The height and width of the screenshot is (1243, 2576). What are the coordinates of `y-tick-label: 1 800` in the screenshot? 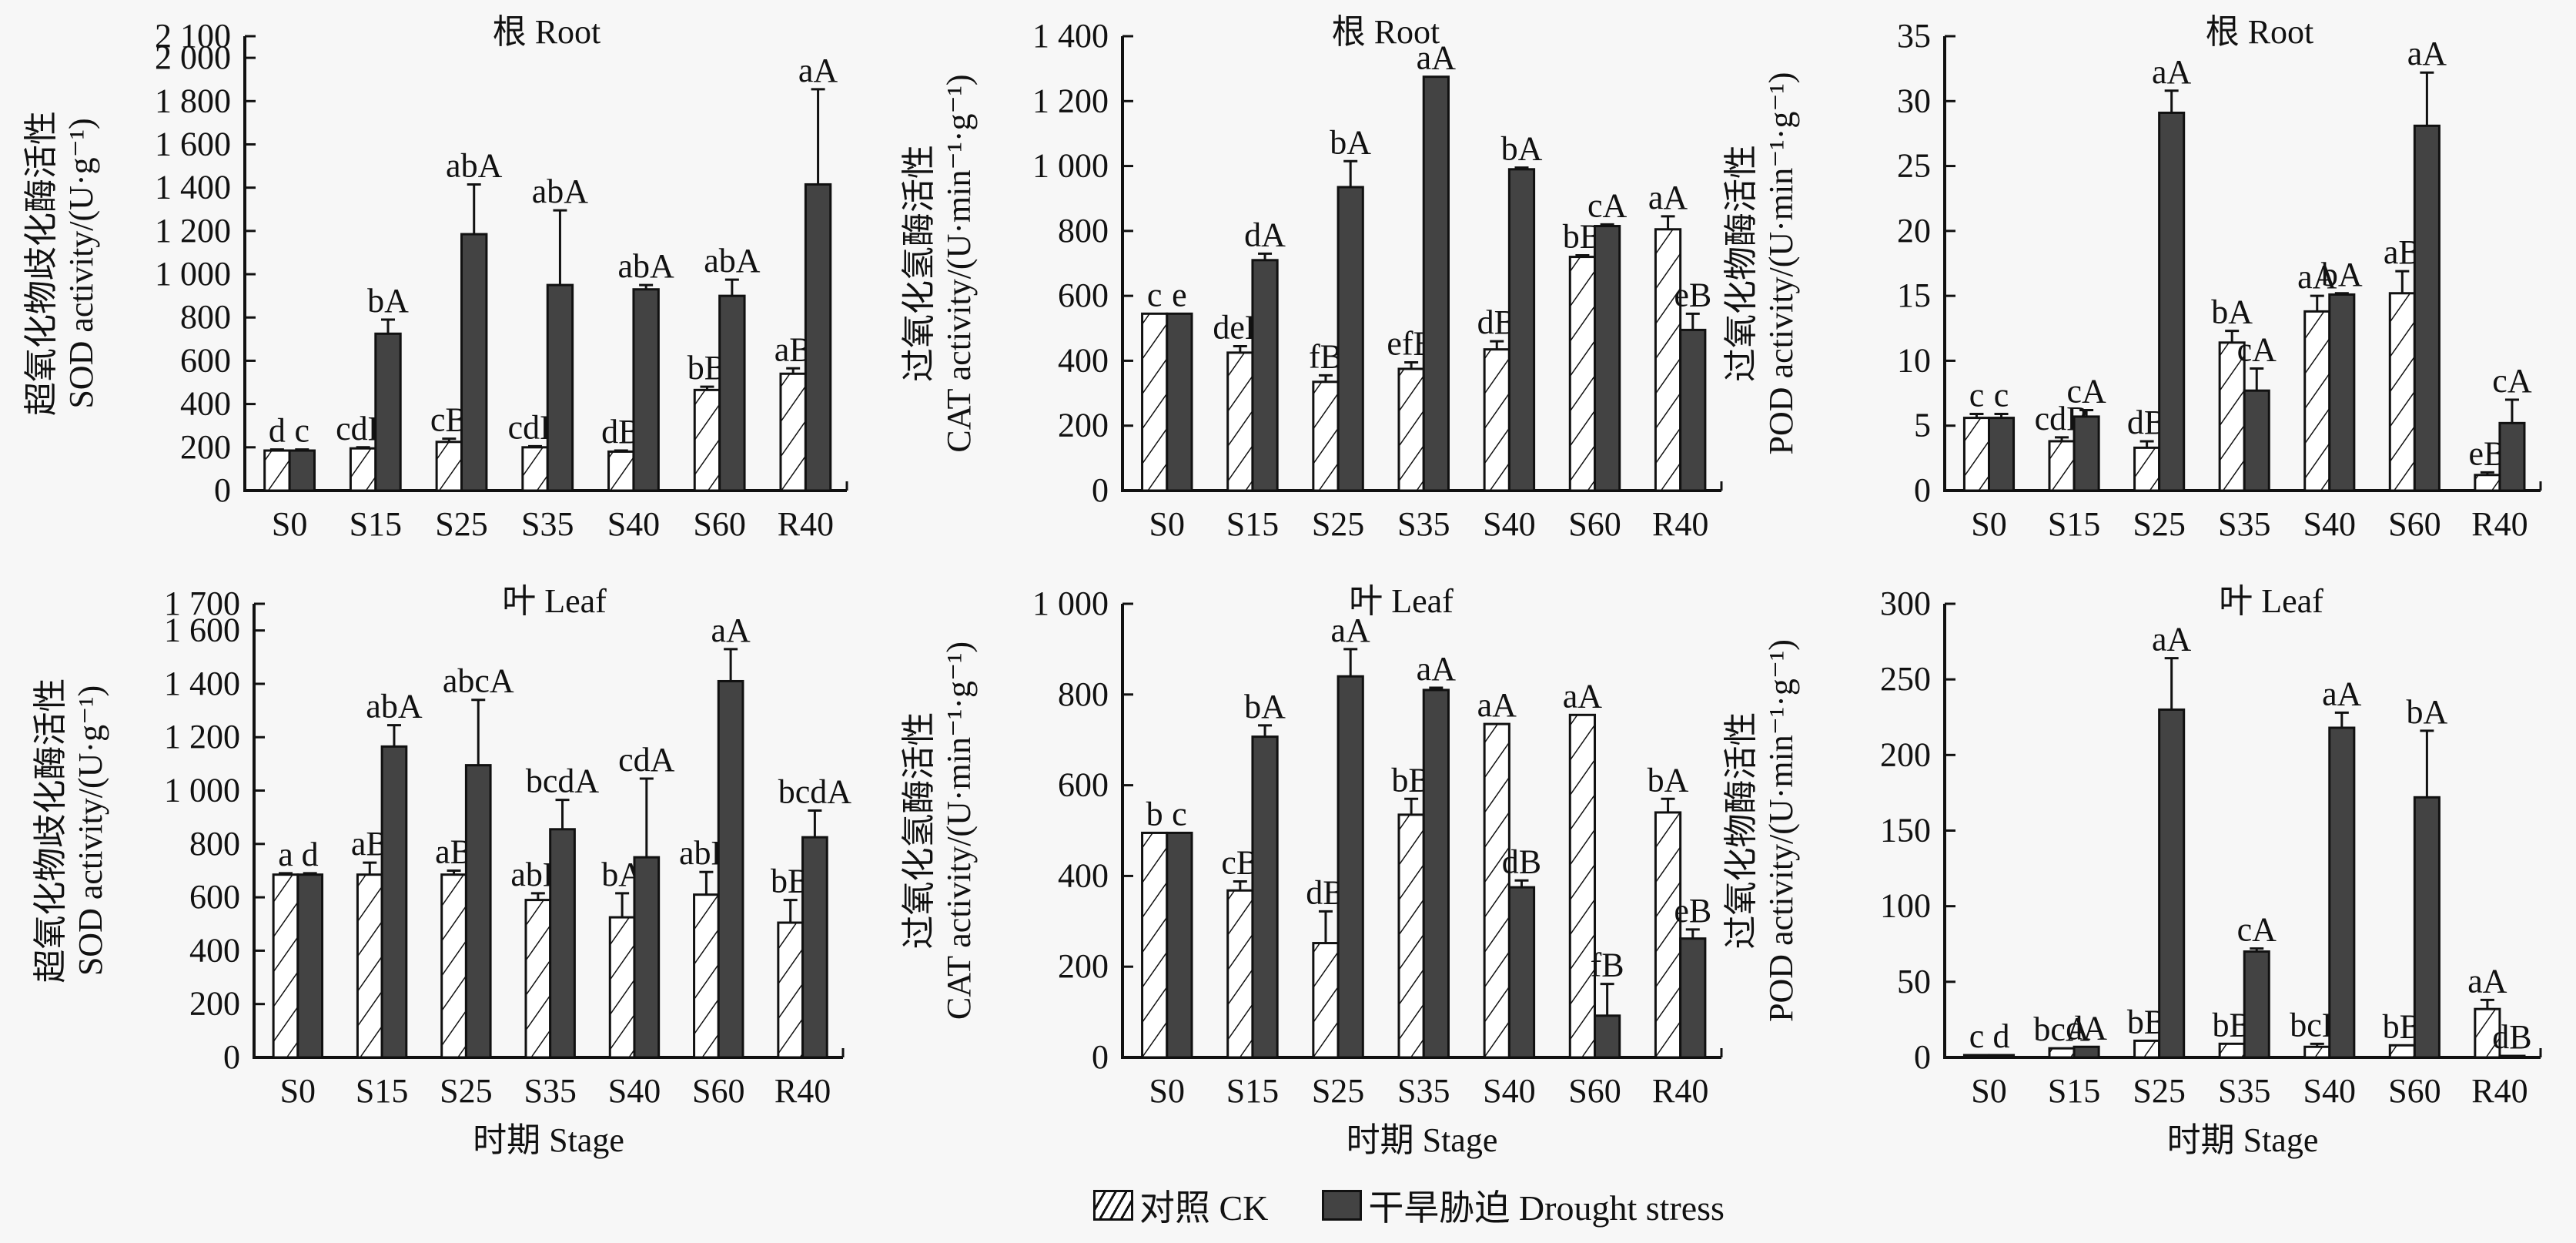 It's located at (193, 100).